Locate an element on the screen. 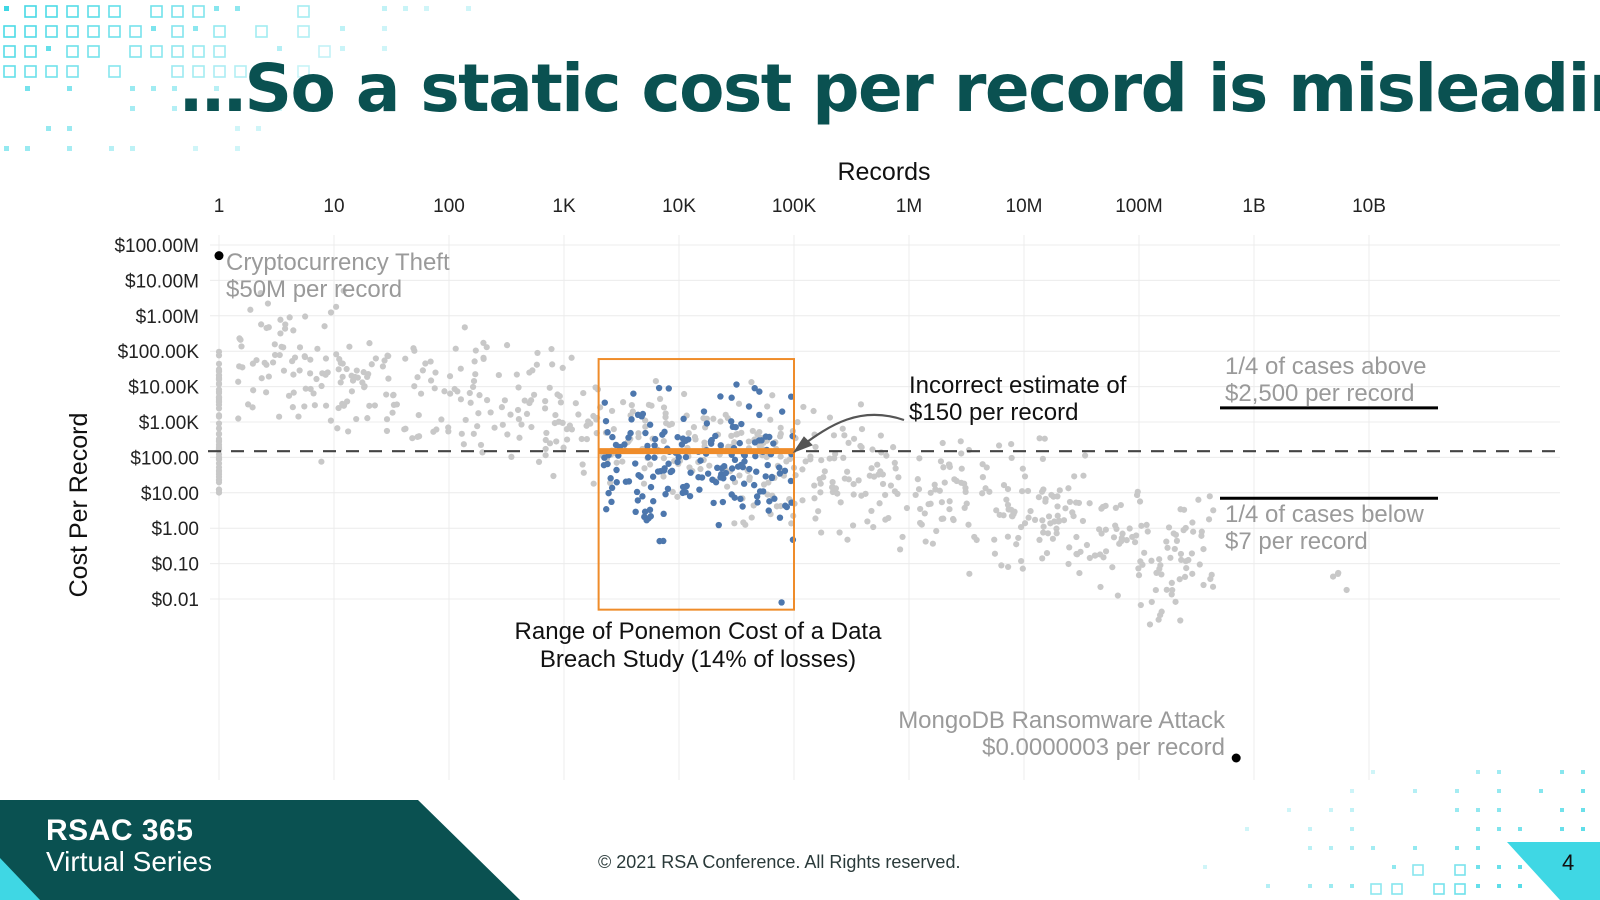 This screenshot has height=900, width=1600. x-tick-label: 1M is located at coordinates (909, 206).